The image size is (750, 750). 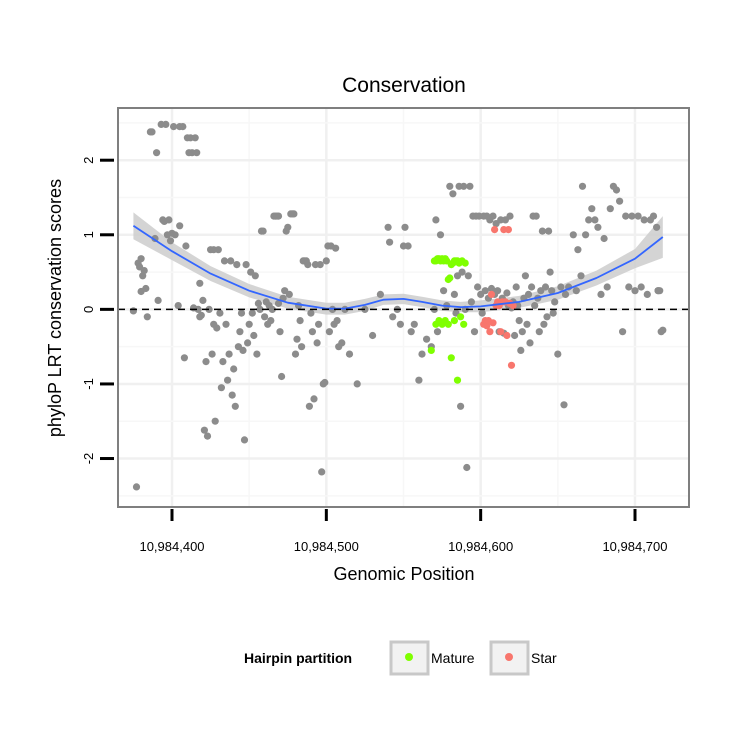 I want to click on legend: Hairpin partition Mature Star, so click(x=400, y=658).